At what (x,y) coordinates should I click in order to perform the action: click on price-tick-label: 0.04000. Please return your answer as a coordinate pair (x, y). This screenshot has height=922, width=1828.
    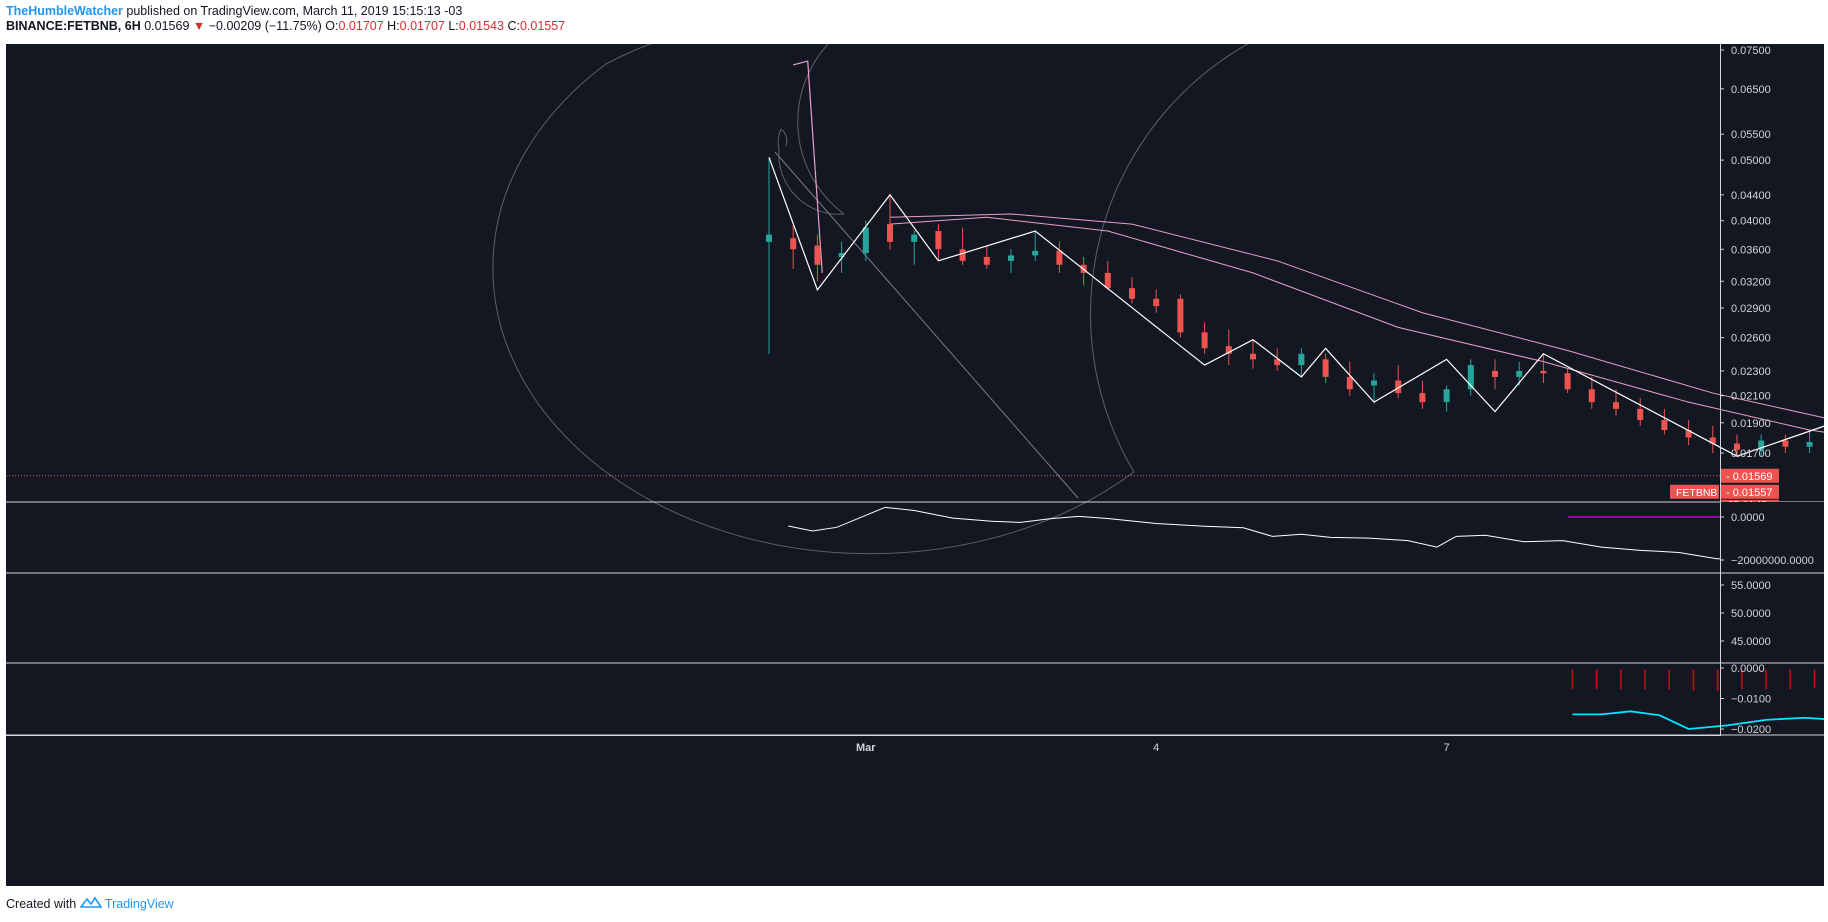
    Looking at the image, I should click on (1751, 222).